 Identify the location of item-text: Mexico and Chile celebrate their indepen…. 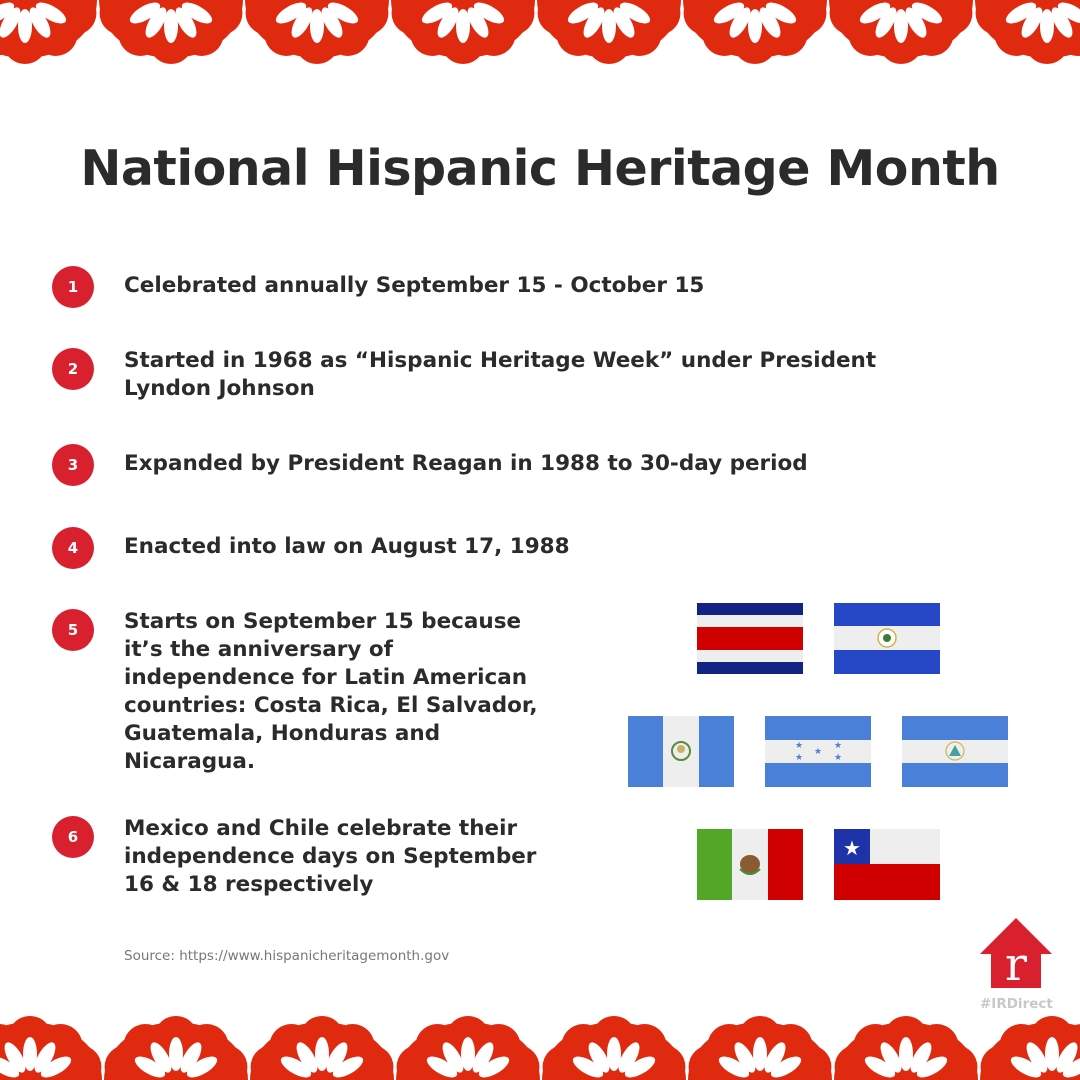
(330, 856).